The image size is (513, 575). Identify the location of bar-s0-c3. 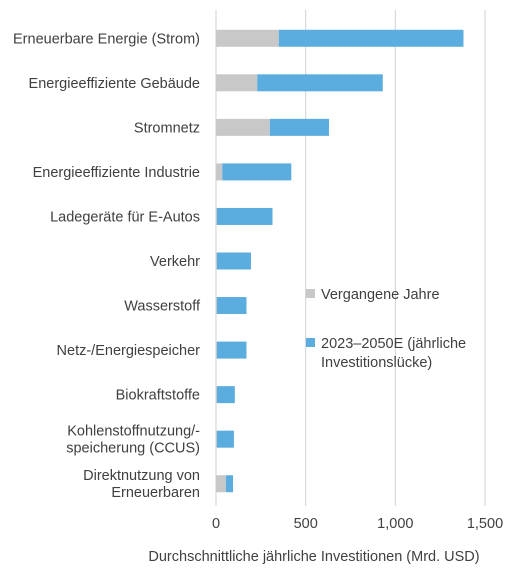
(219, 172).